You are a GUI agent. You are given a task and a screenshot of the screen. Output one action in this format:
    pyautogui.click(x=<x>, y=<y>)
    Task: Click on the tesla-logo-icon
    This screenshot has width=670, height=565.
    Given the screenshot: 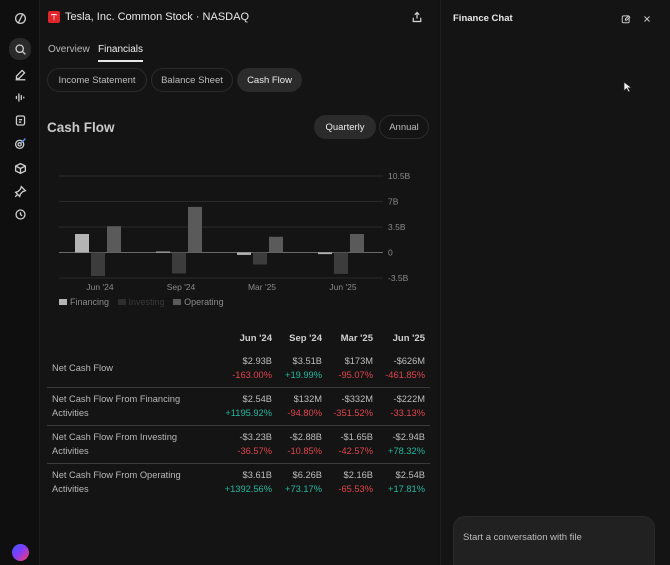 What is the action you would take?
    pyautogui.click(x=54, y=17)
    